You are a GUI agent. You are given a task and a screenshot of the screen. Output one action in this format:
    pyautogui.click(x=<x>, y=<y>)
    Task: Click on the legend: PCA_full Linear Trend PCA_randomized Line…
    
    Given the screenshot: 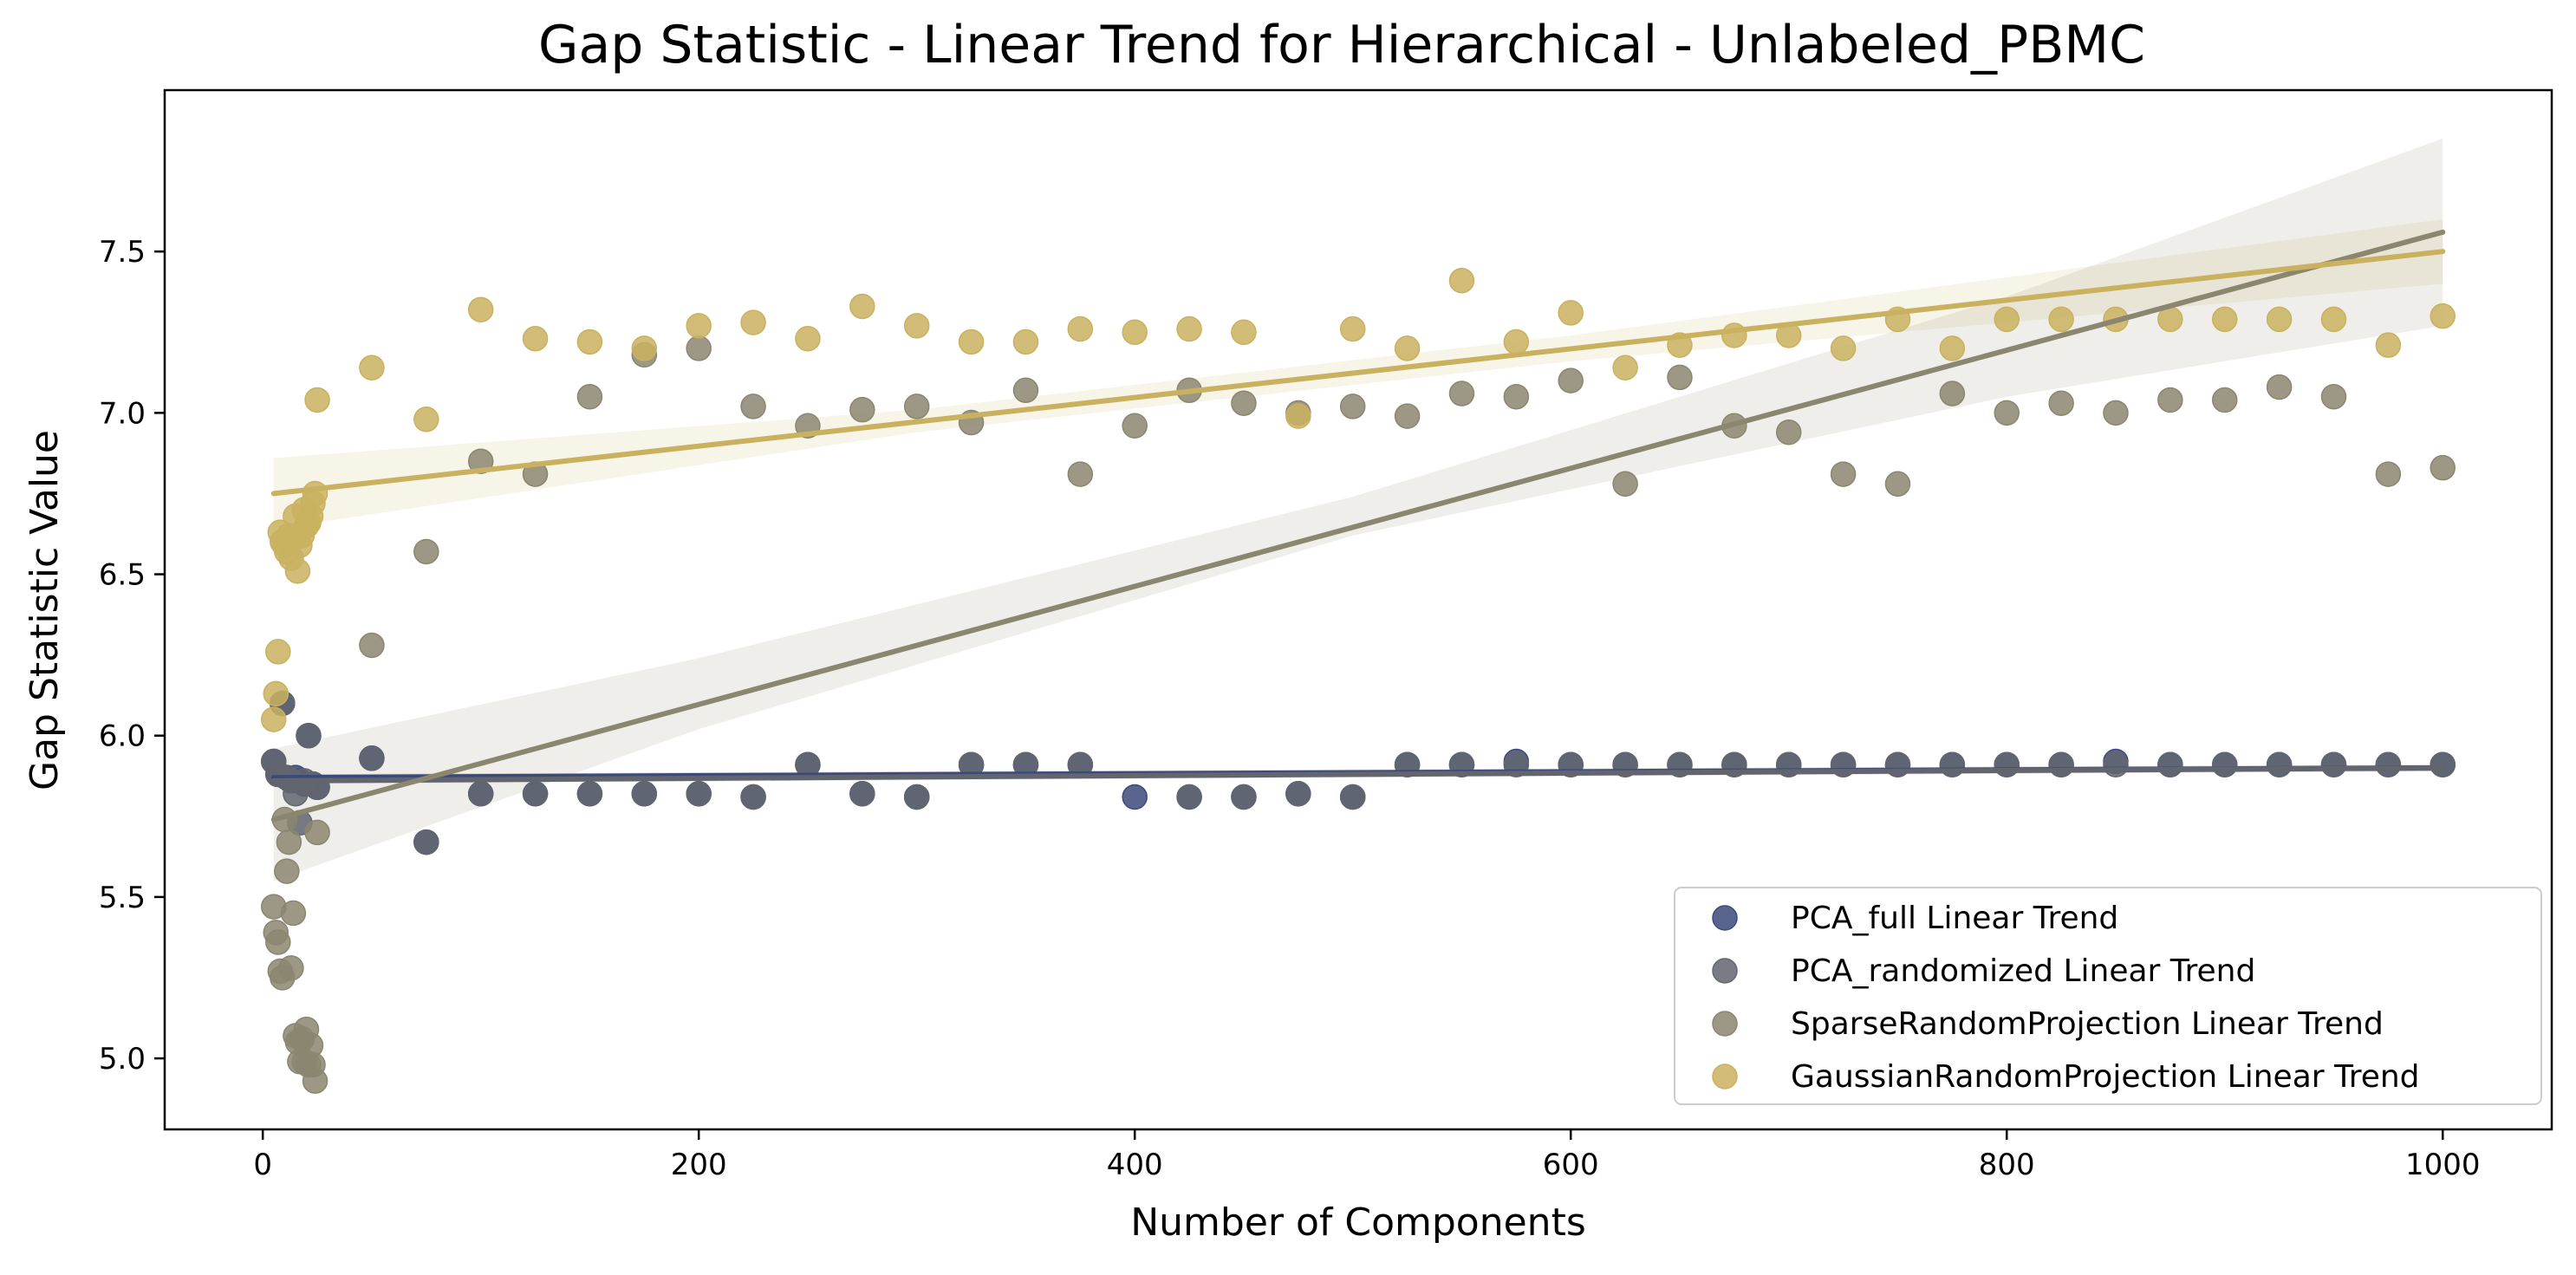 What is the action you would take?
    pyautogui.click(x=2108, y=996)
    